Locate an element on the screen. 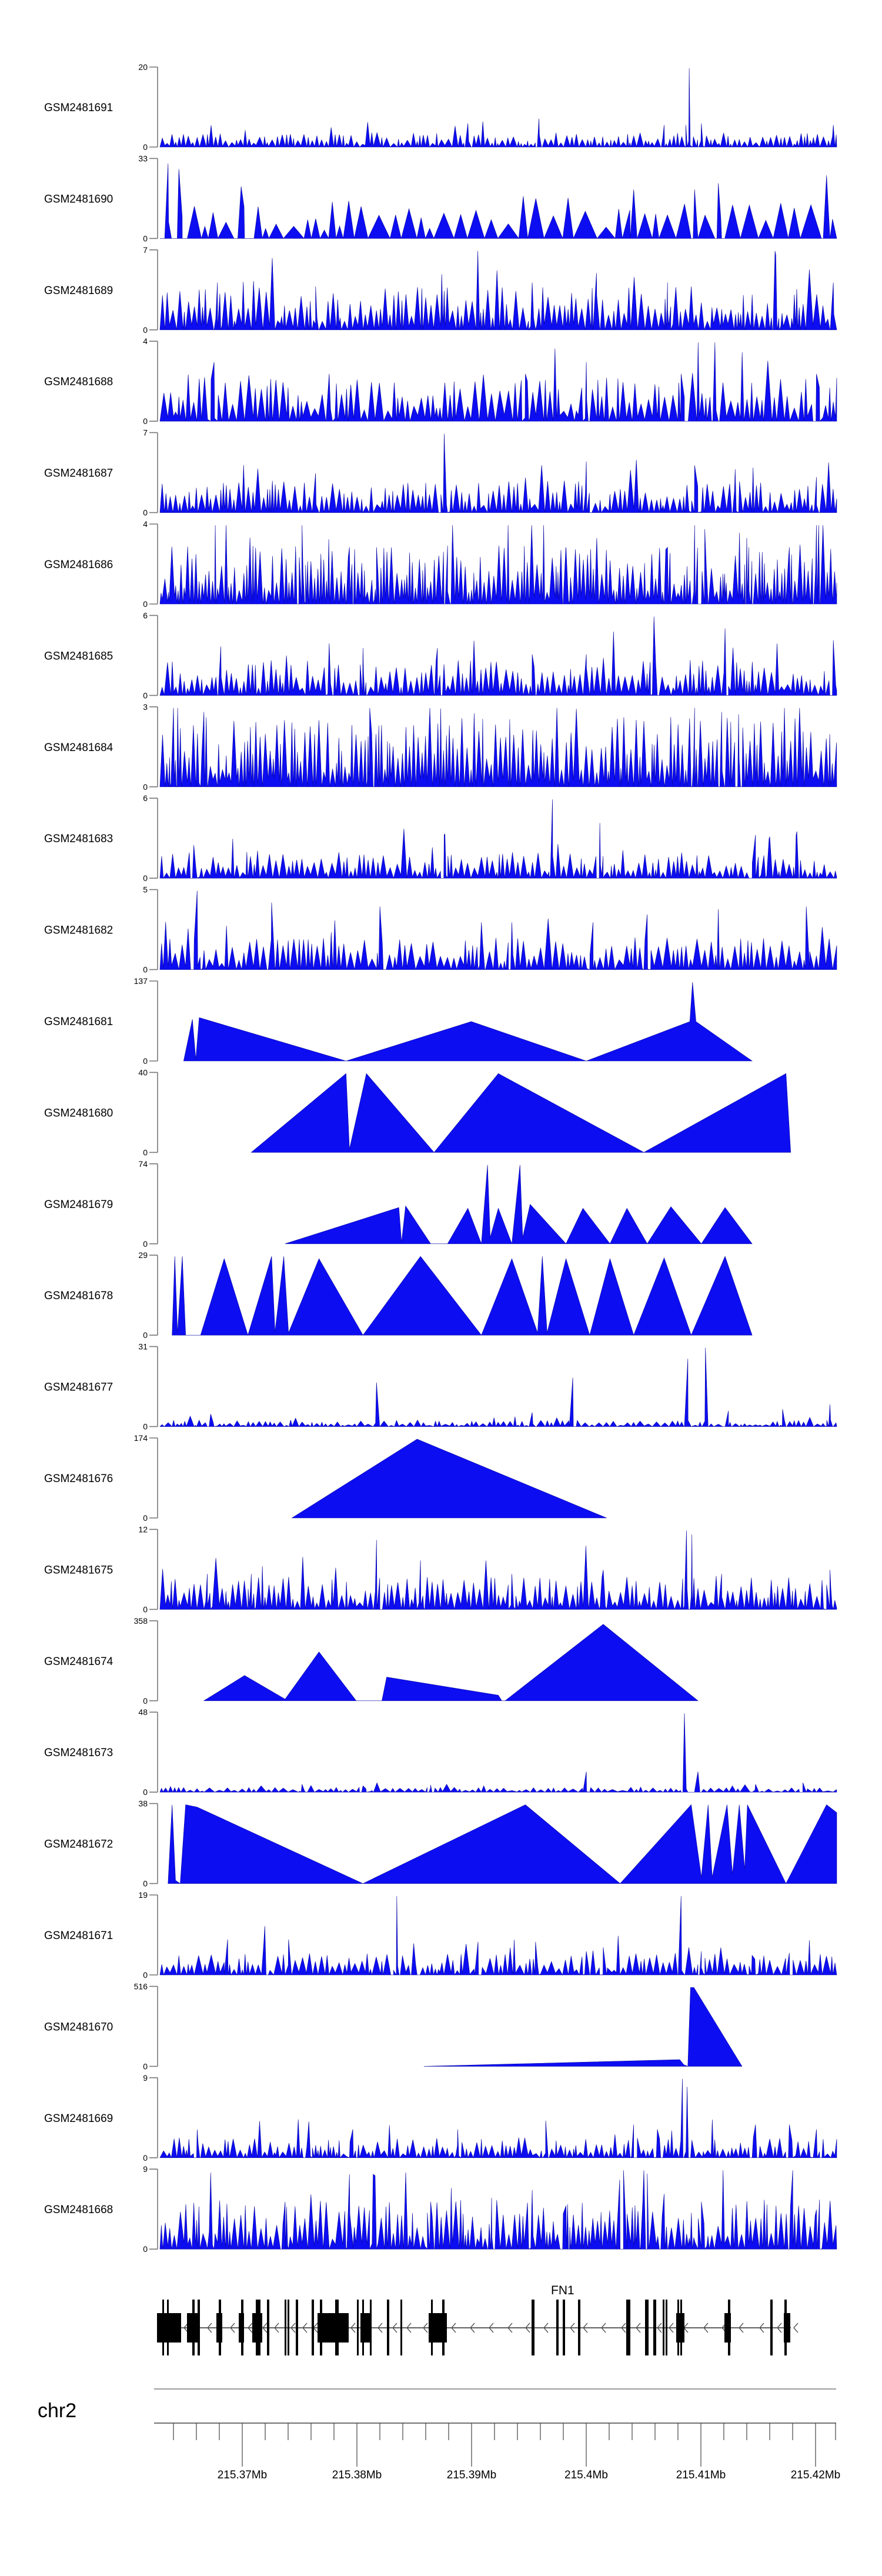 The width and height of the screenshot is (882, 2576). track-GSM2481681: GSM2481681 137 0 is located at coordinates (398, 1021).